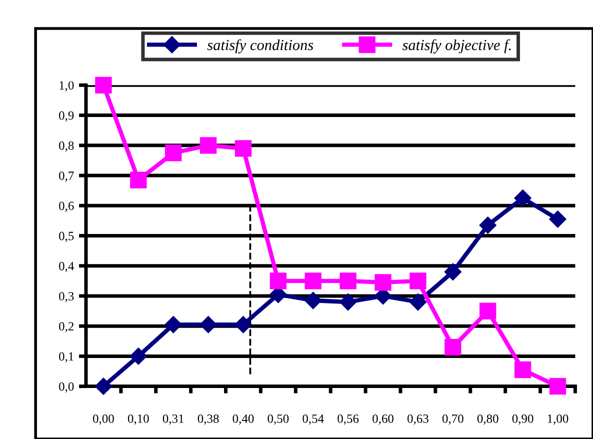  I want to click on x-tick-label: 0,31, so click(173, 419).